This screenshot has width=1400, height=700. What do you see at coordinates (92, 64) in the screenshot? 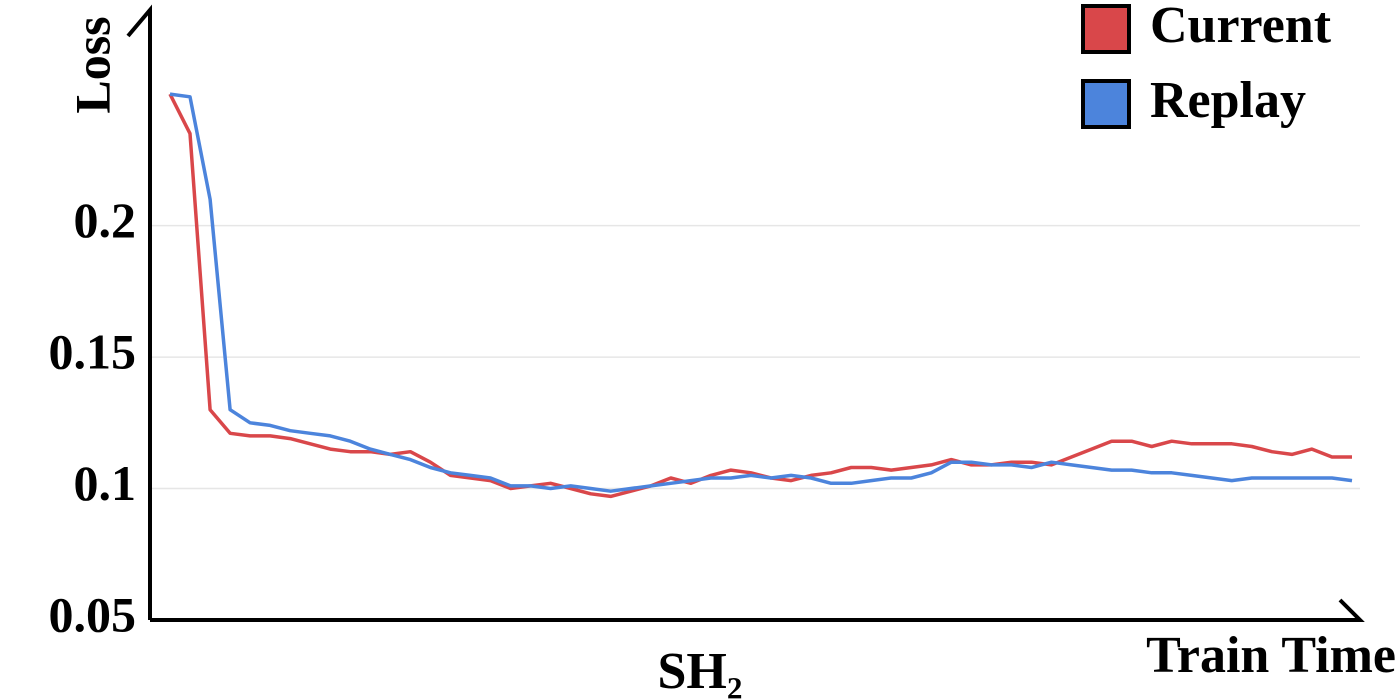
I see `y-axis-label: Loss` at bounding box center [92, 64].